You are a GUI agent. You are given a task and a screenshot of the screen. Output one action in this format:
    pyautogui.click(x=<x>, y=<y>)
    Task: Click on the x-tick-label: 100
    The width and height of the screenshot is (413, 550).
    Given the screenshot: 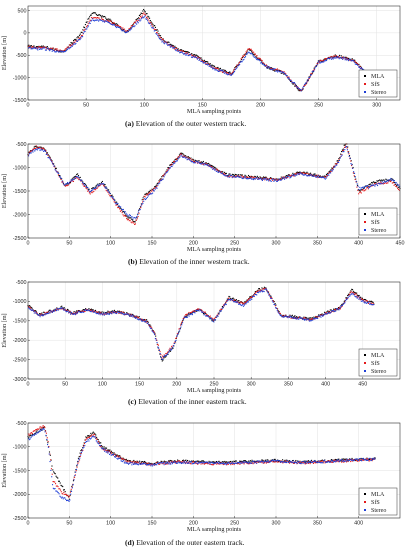 What is the action you would take?
    pyautogui.click(x=102, y=385)
    